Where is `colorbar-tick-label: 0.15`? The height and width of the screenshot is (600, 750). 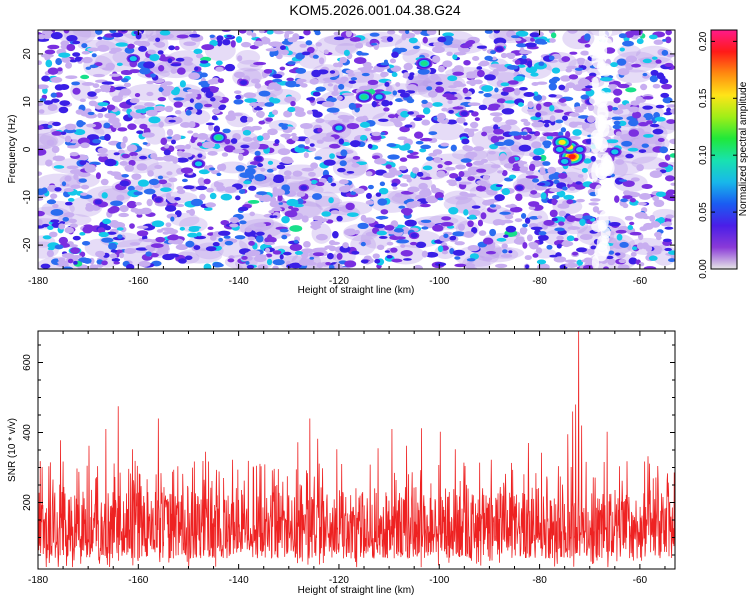 colorbar-tick-label: 0.15 is located at coordinates (703, 98).